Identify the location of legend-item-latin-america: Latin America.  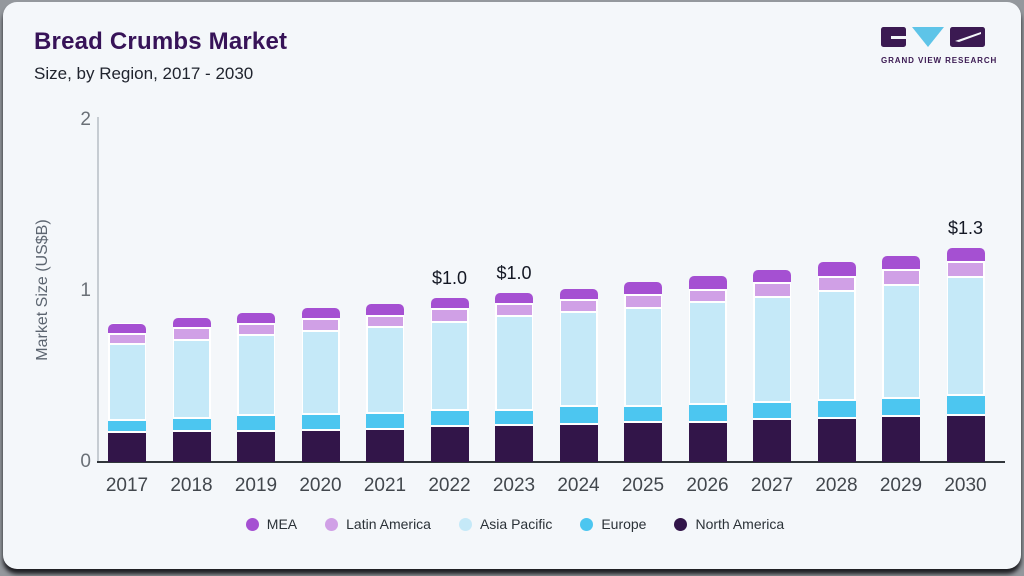
(378, 524).